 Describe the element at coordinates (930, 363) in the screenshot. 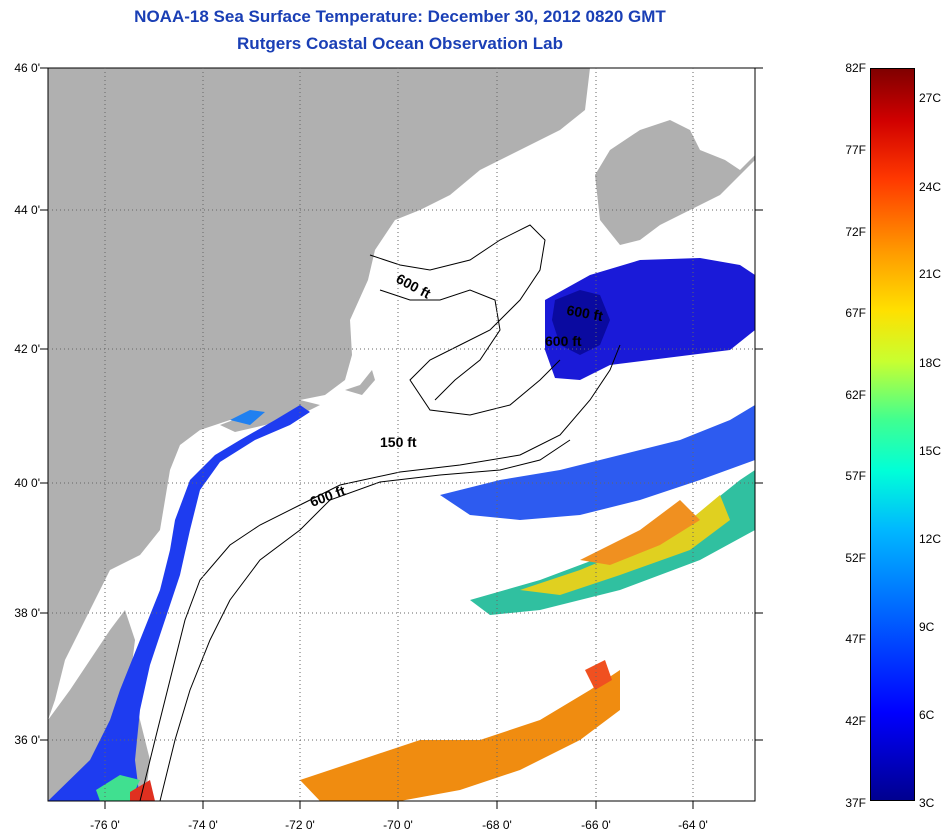

I see `colorbar-c-label: 18C` at that location.